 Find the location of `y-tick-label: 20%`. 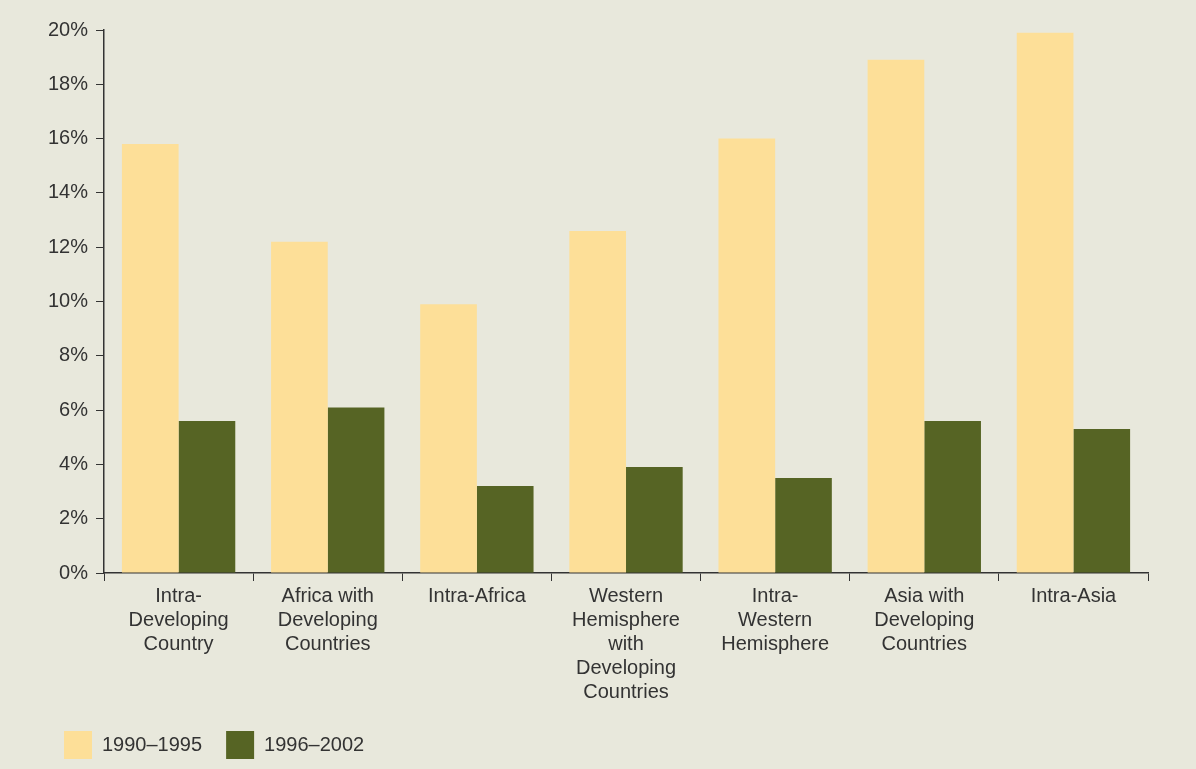

y-tick-label: 20% is located at coordinates (68, 28).